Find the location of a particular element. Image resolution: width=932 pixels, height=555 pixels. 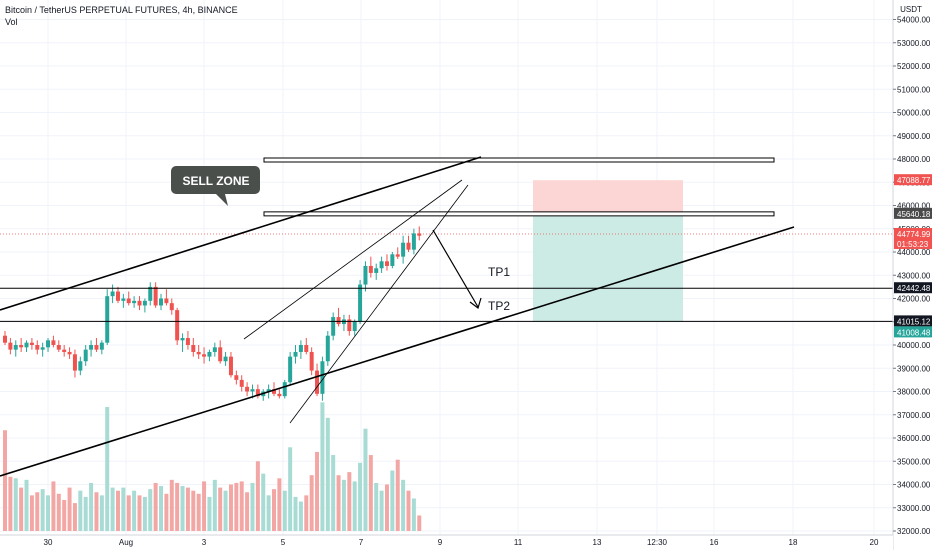

price-badge-text: 42442.48 is located at coordinates (914, 288).